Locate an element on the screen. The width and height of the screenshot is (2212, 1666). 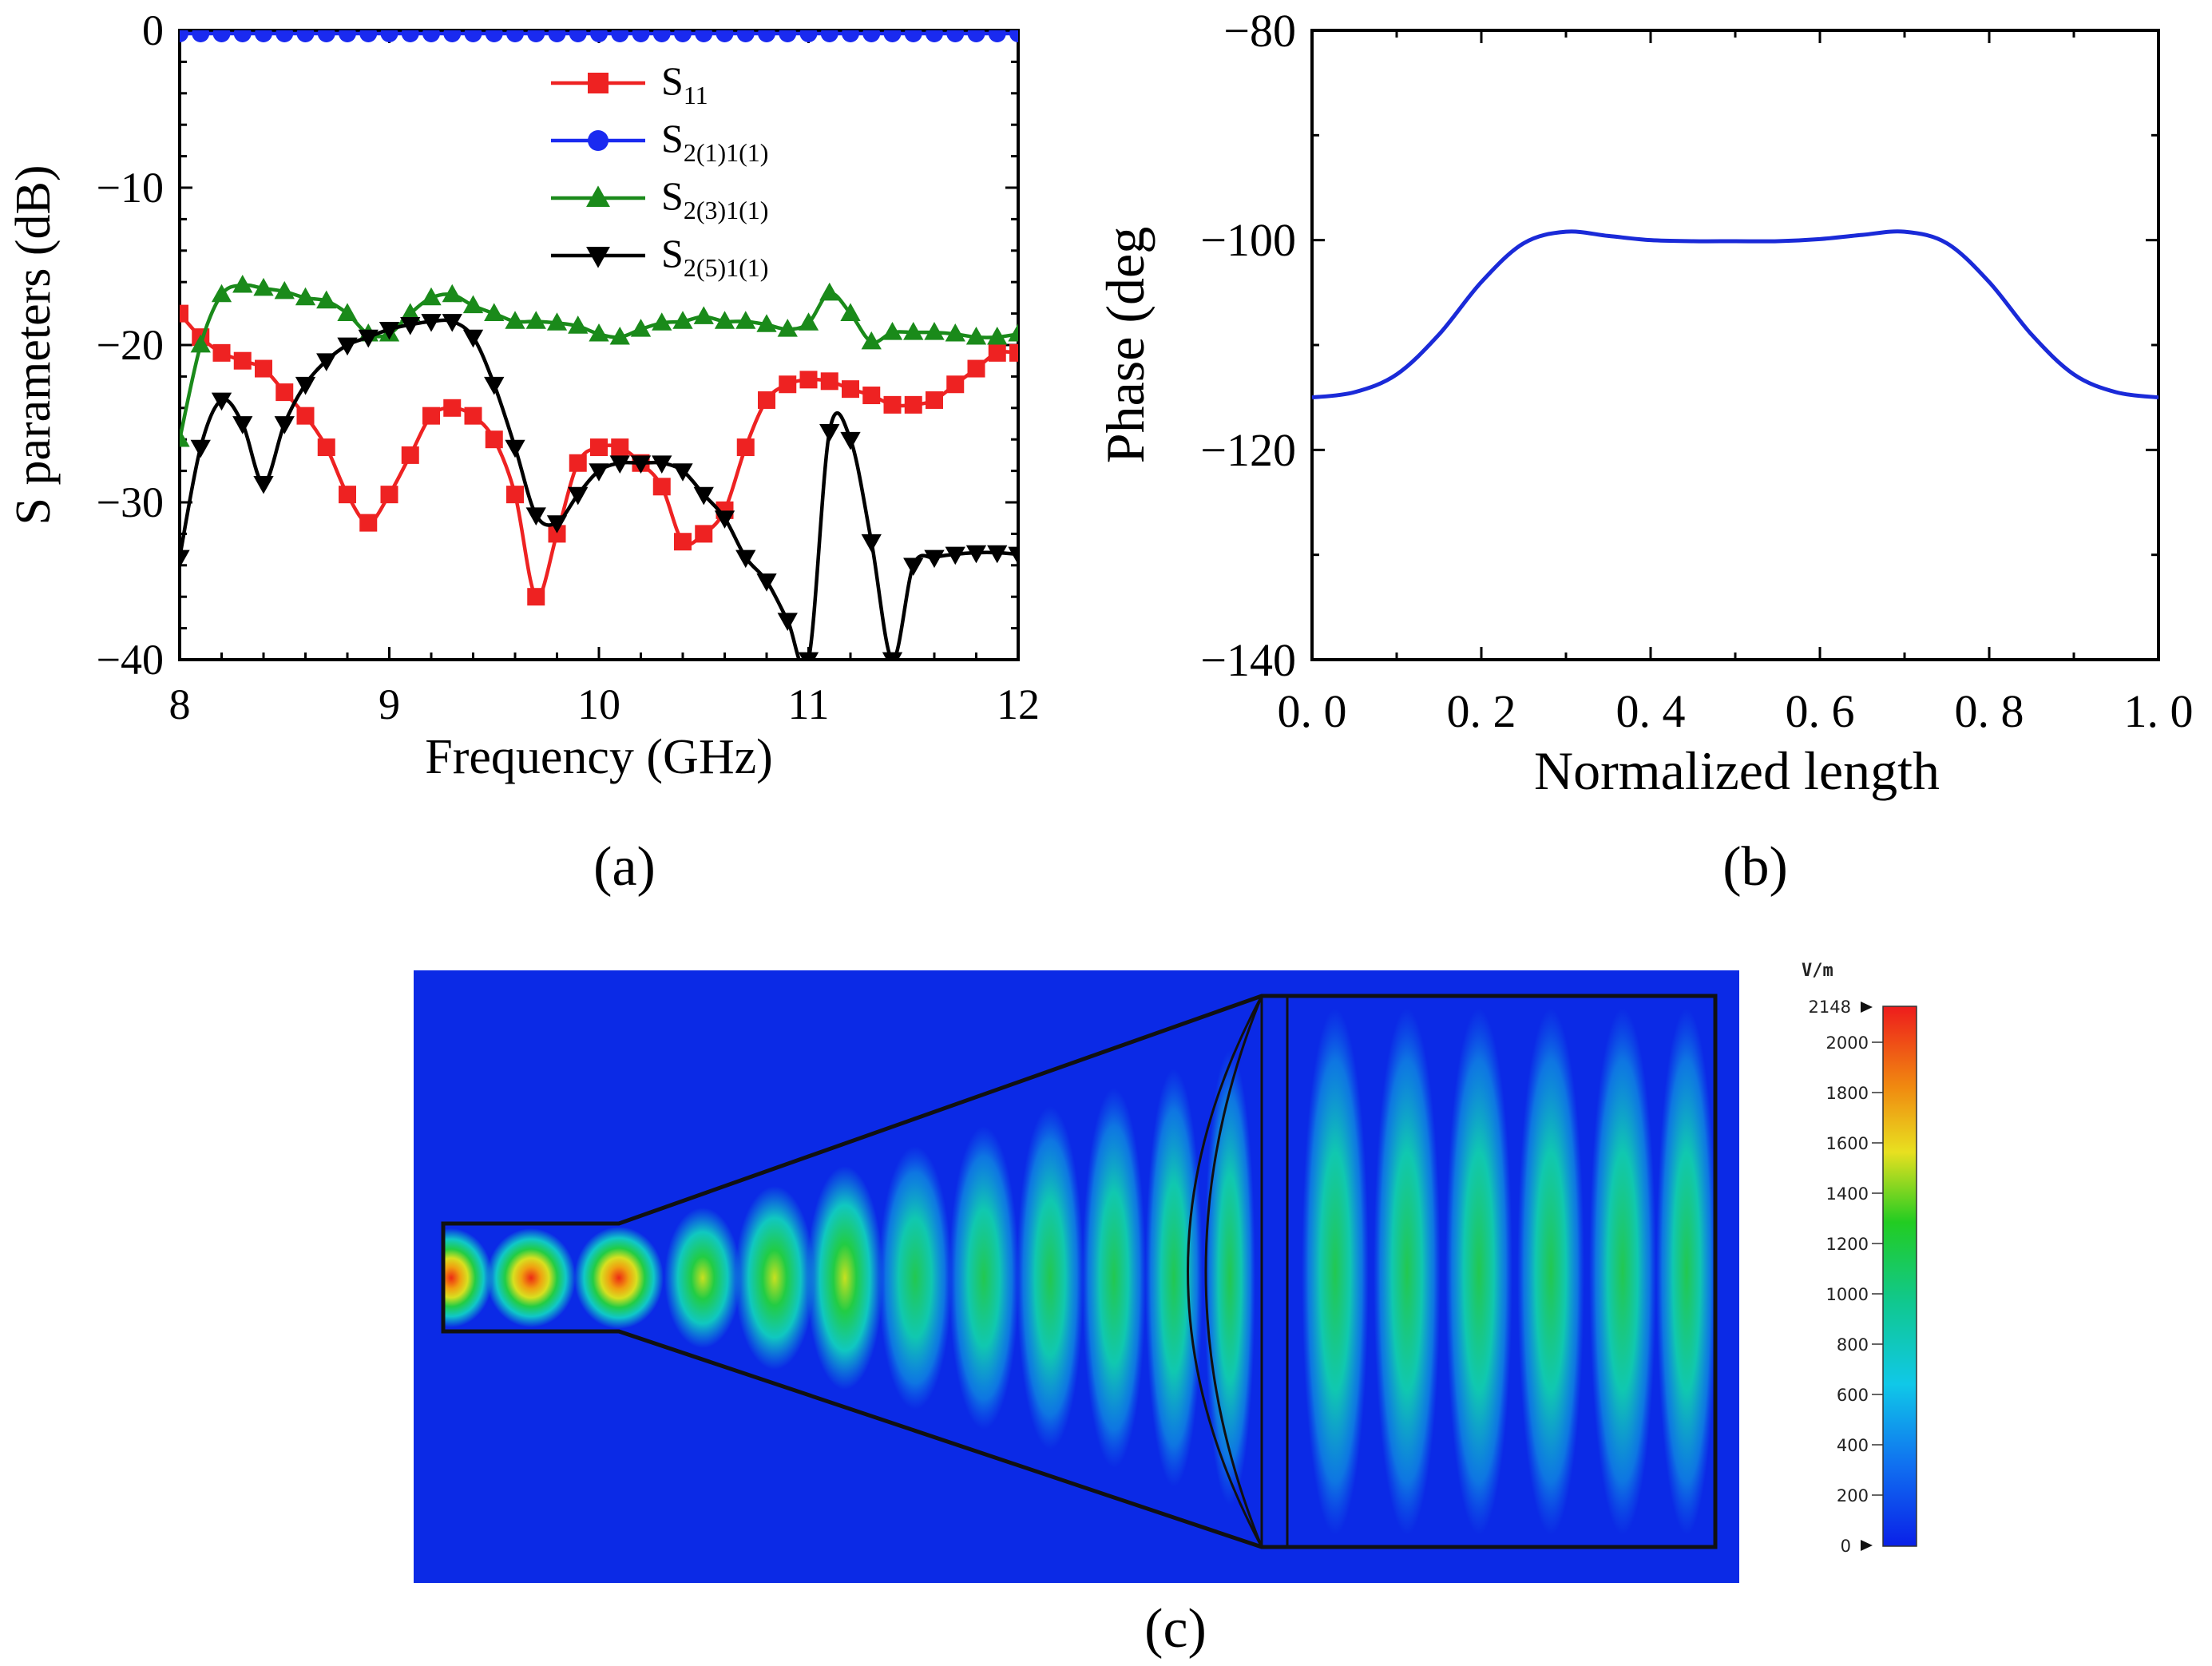
a-xtick-label: 9 is located at coordinates (390, 704).